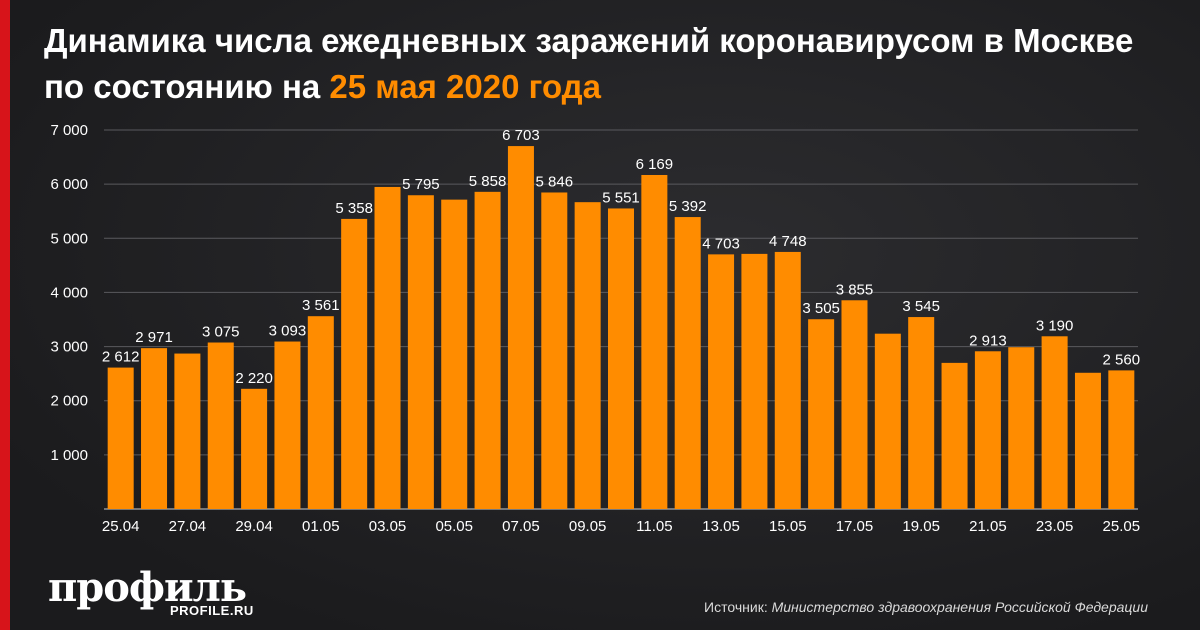 The width and height of the screenshot is (1200, 630). What do you see at coordinates (212, 610) in the screenshot?
I see `profile-logo-sub: PROFILE.RU` at bounding box center [212, 610].